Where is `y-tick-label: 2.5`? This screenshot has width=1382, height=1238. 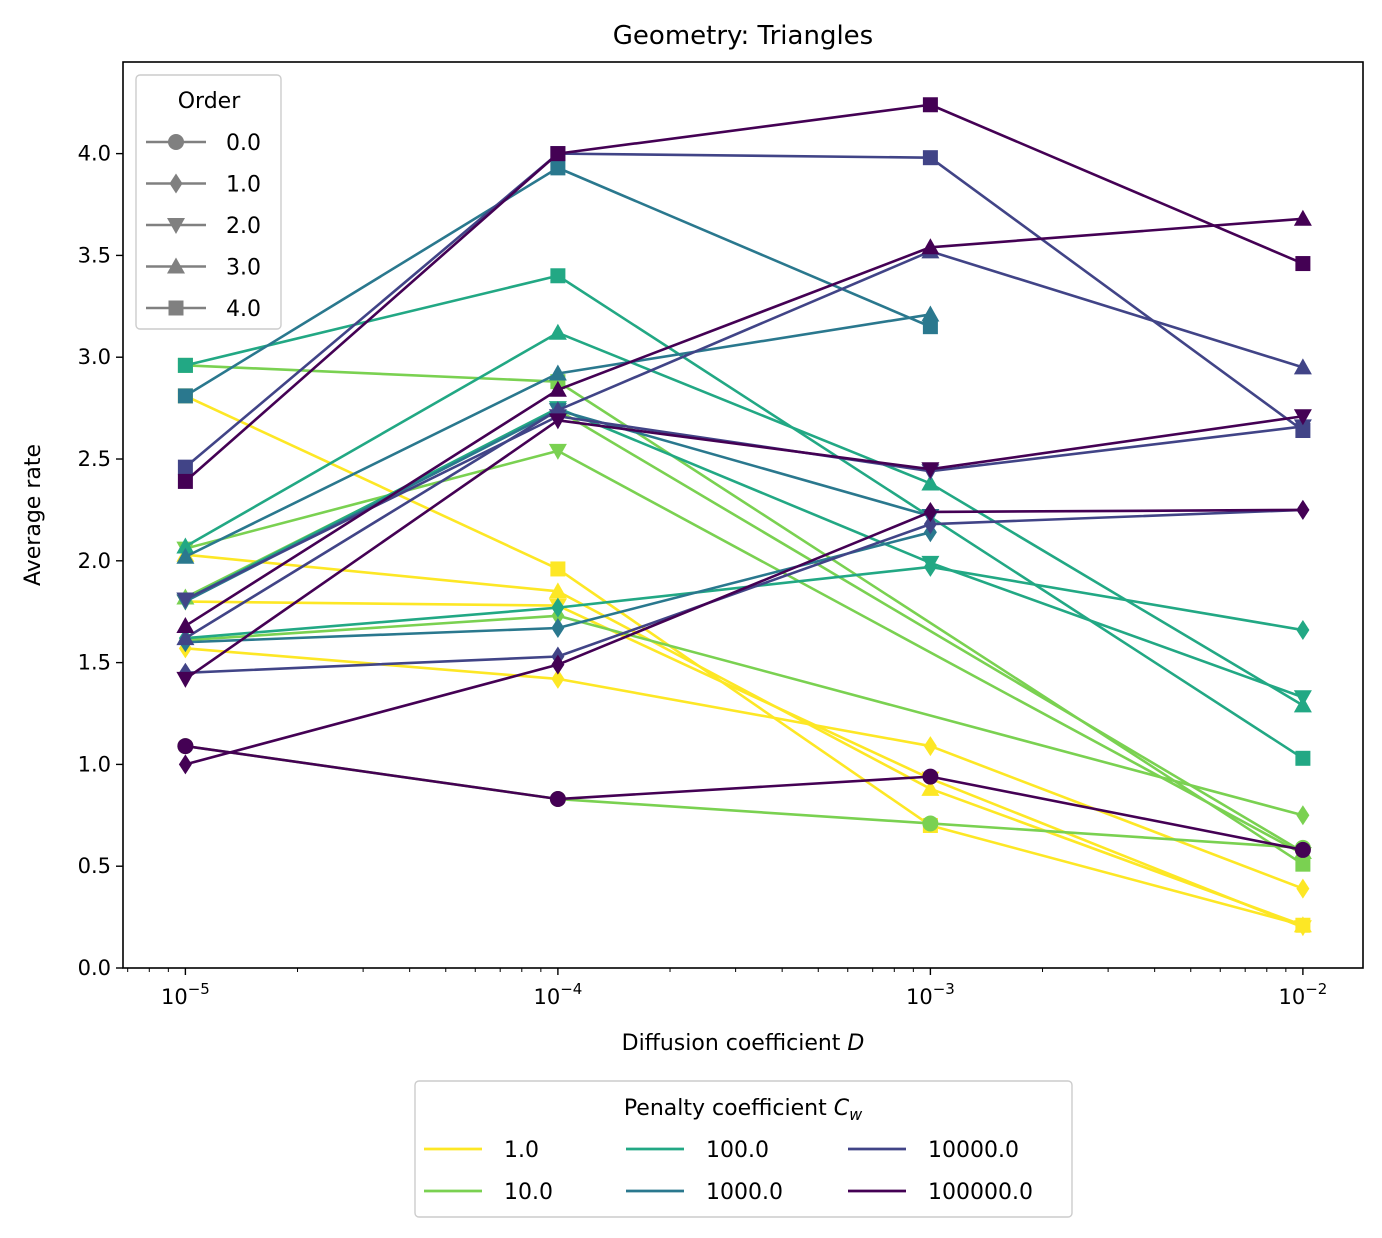
y-tick-label: 2.5 is located at coordinates (94, 459).